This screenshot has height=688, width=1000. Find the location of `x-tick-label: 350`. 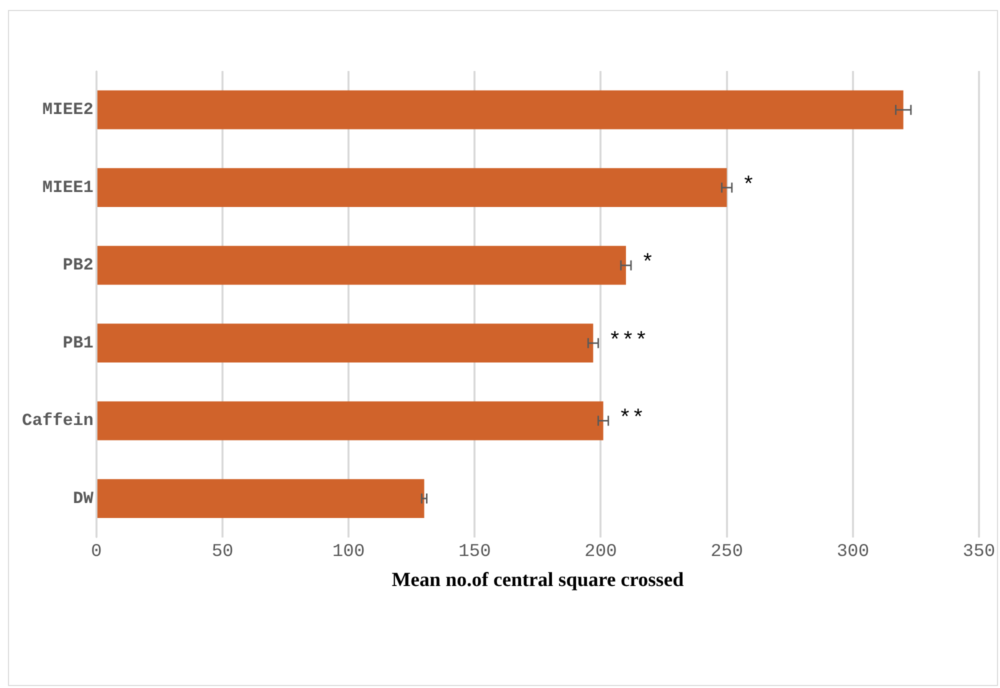

x-tick-label: 350 is located at coordinates (979, 552).